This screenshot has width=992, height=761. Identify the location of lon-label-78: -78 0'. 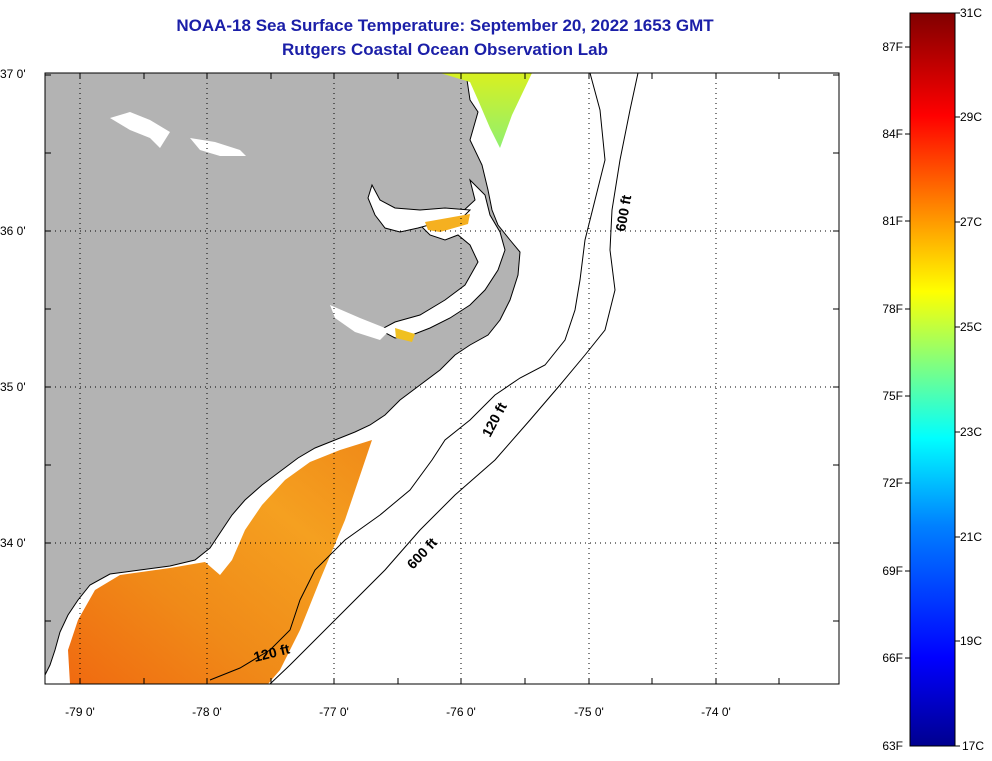
(207, 712).